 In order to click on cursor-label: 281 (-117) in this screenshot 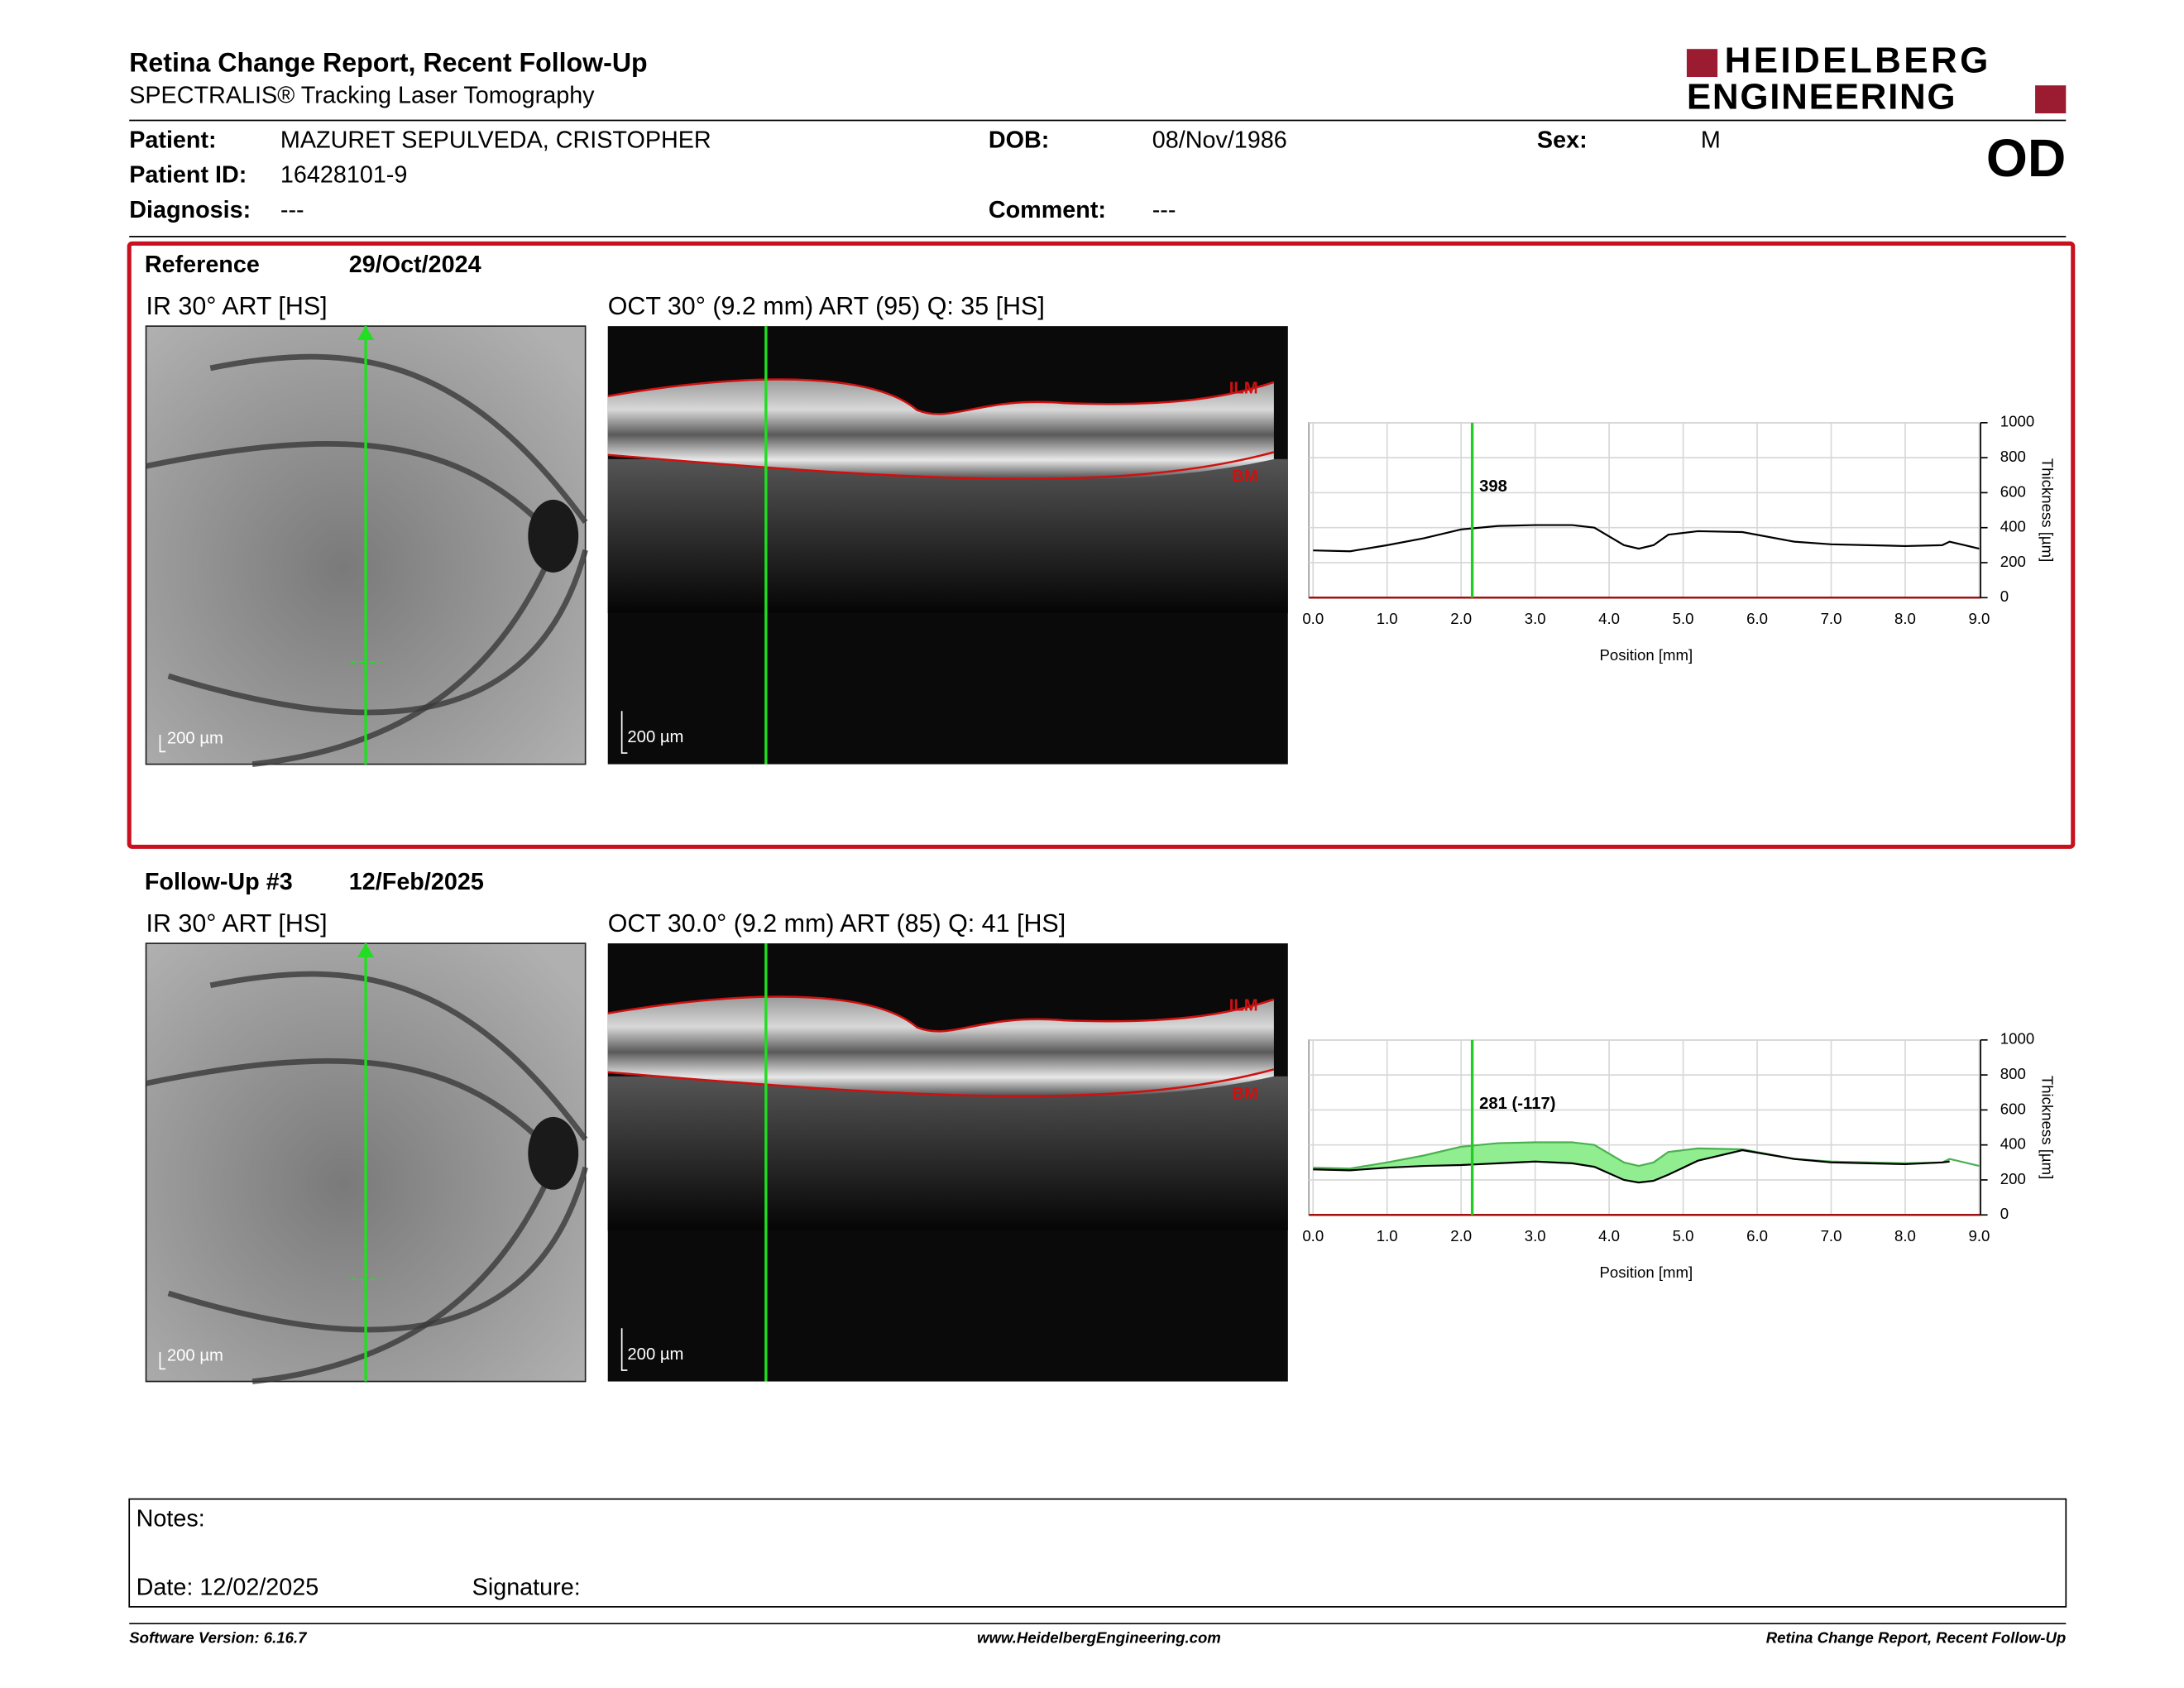, I will do `click(1517, 1104)`.